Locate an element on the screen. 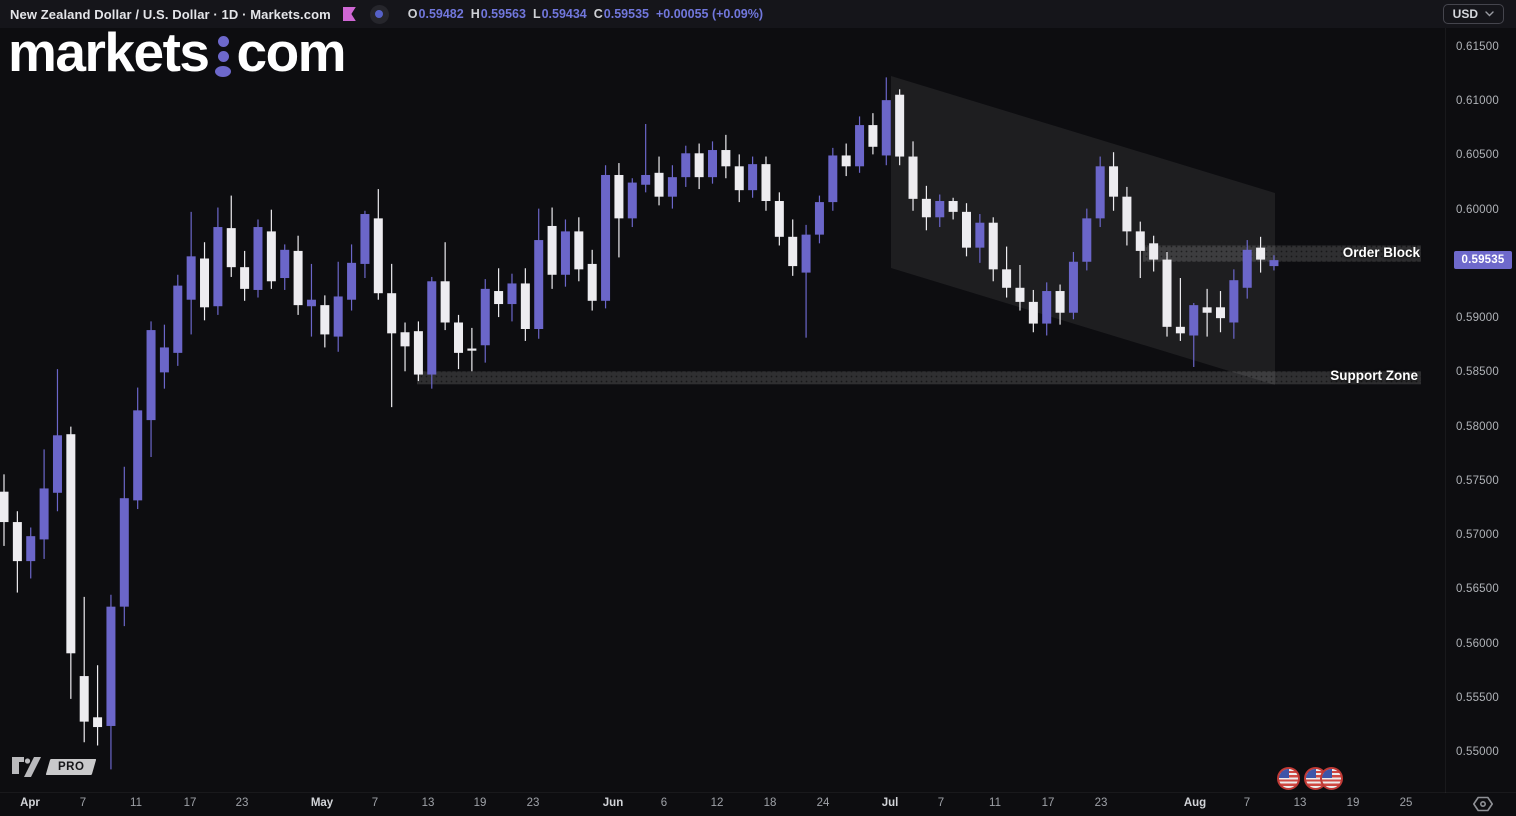 This screenshot has height=816, width=1516. time-axis-label: Aug is located at coordinates (1195, 803).